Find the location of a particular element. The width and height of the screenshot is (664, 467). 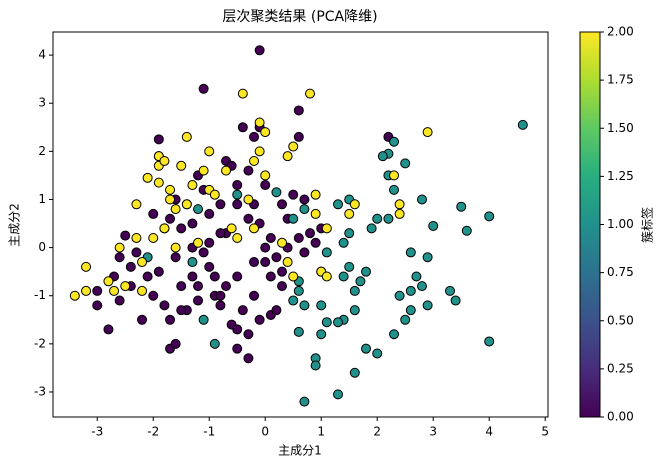

colorbar is located at coordinates (590, 224).